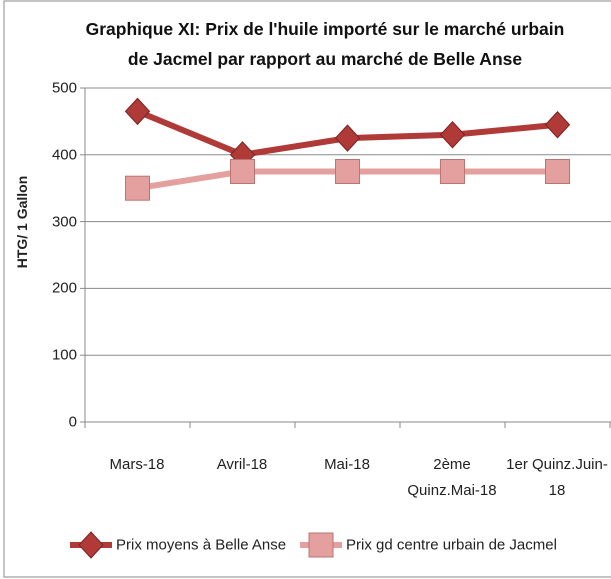  What do you see at coordinates (557, 477) in the screenshot?
I see `x-tick-label: 1er Quinz.Juin-18` at bounding box center [557, 477].